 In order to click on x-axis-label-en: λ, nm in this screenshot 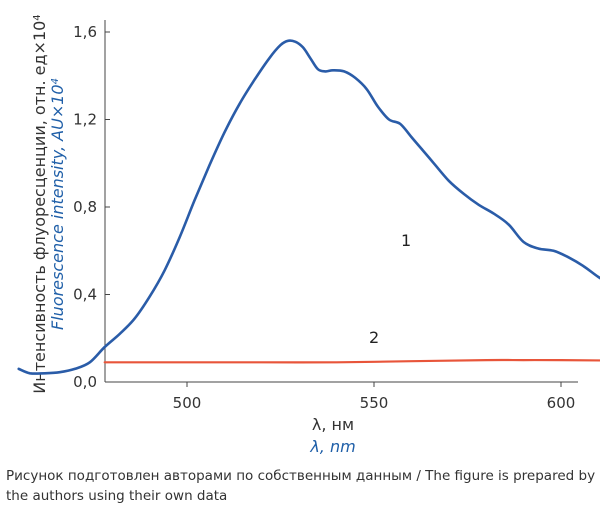, I will do `click(332, 446)`.